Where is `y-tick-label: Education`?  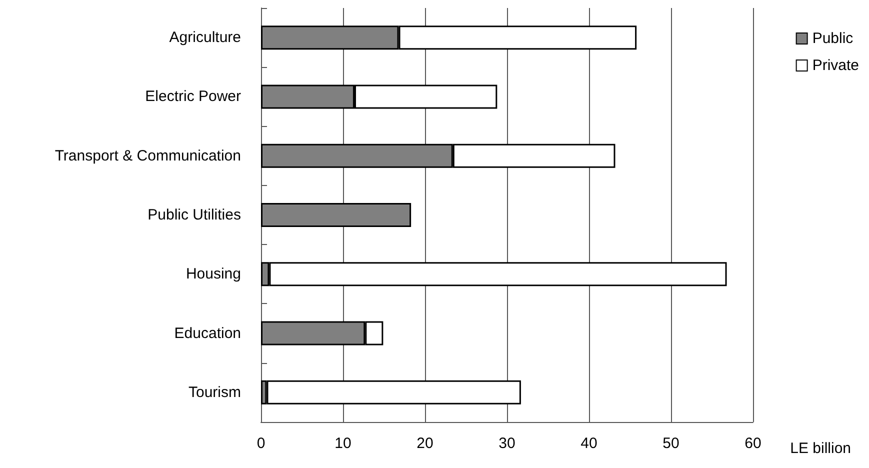 y-tick-label: Education is located at coordinates (207, 333).